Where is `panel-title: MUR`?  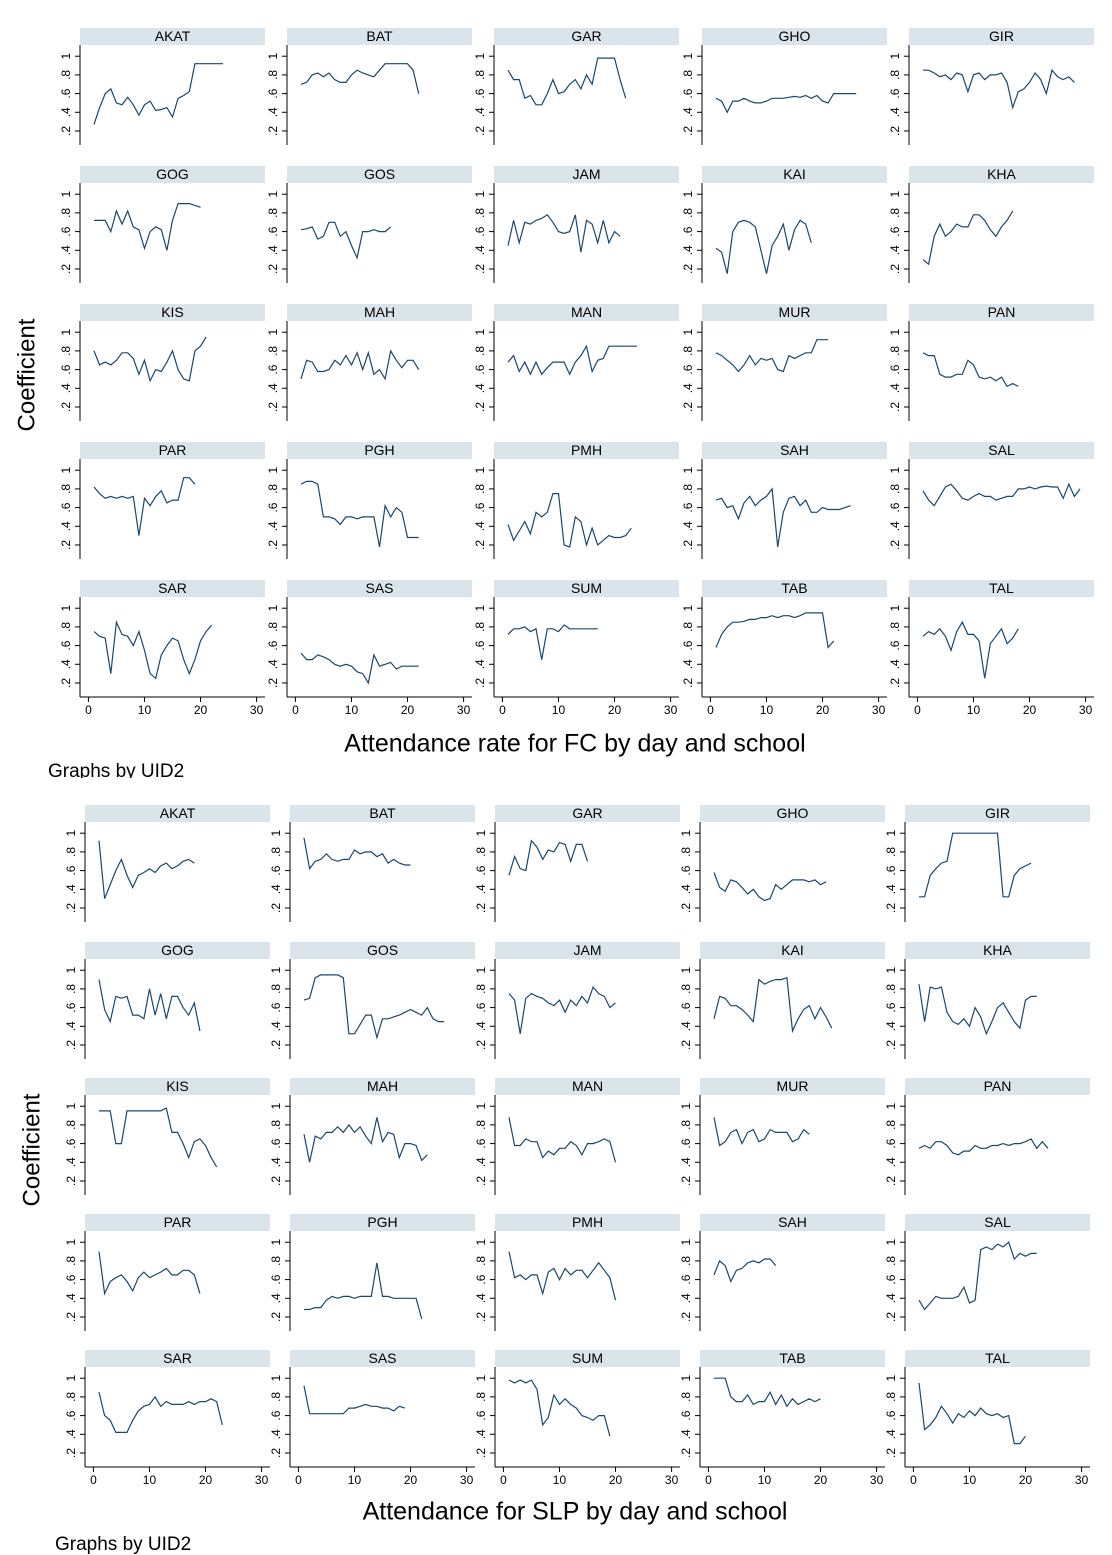 panel-title: MUR is located at coordinates (793, 1086).